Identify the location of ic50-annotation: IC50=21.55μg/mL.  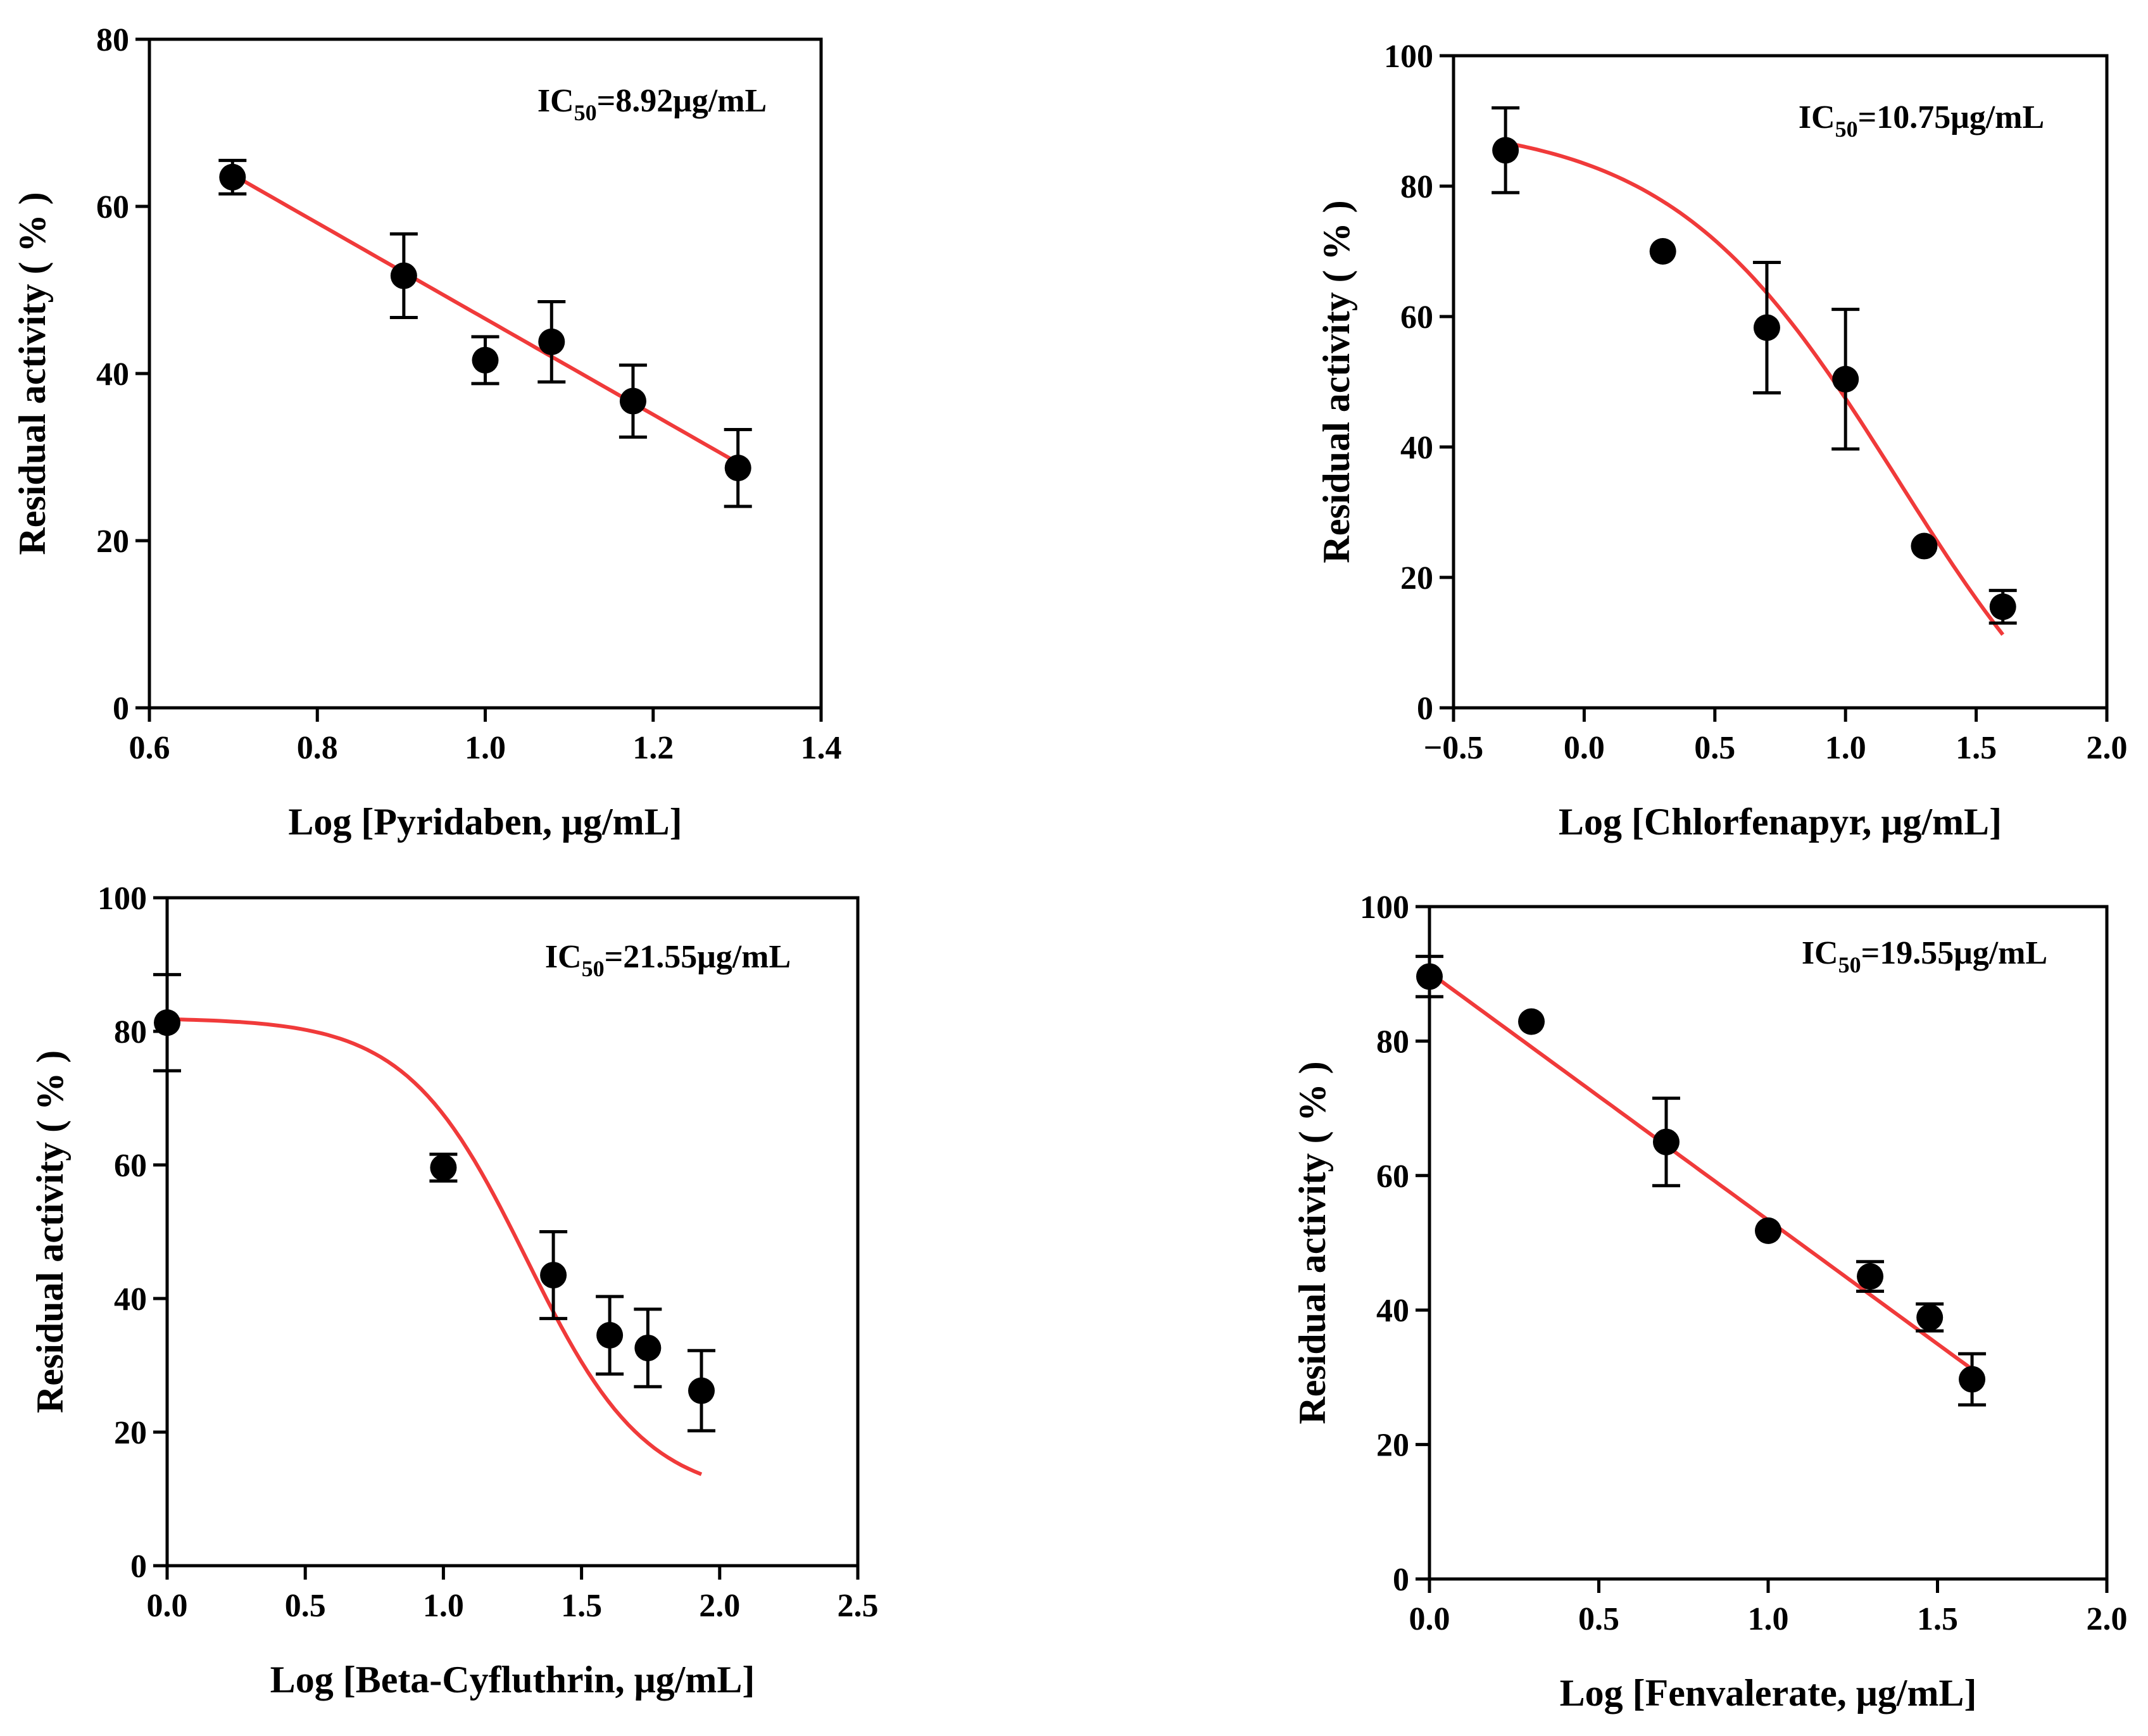
(668, 960).